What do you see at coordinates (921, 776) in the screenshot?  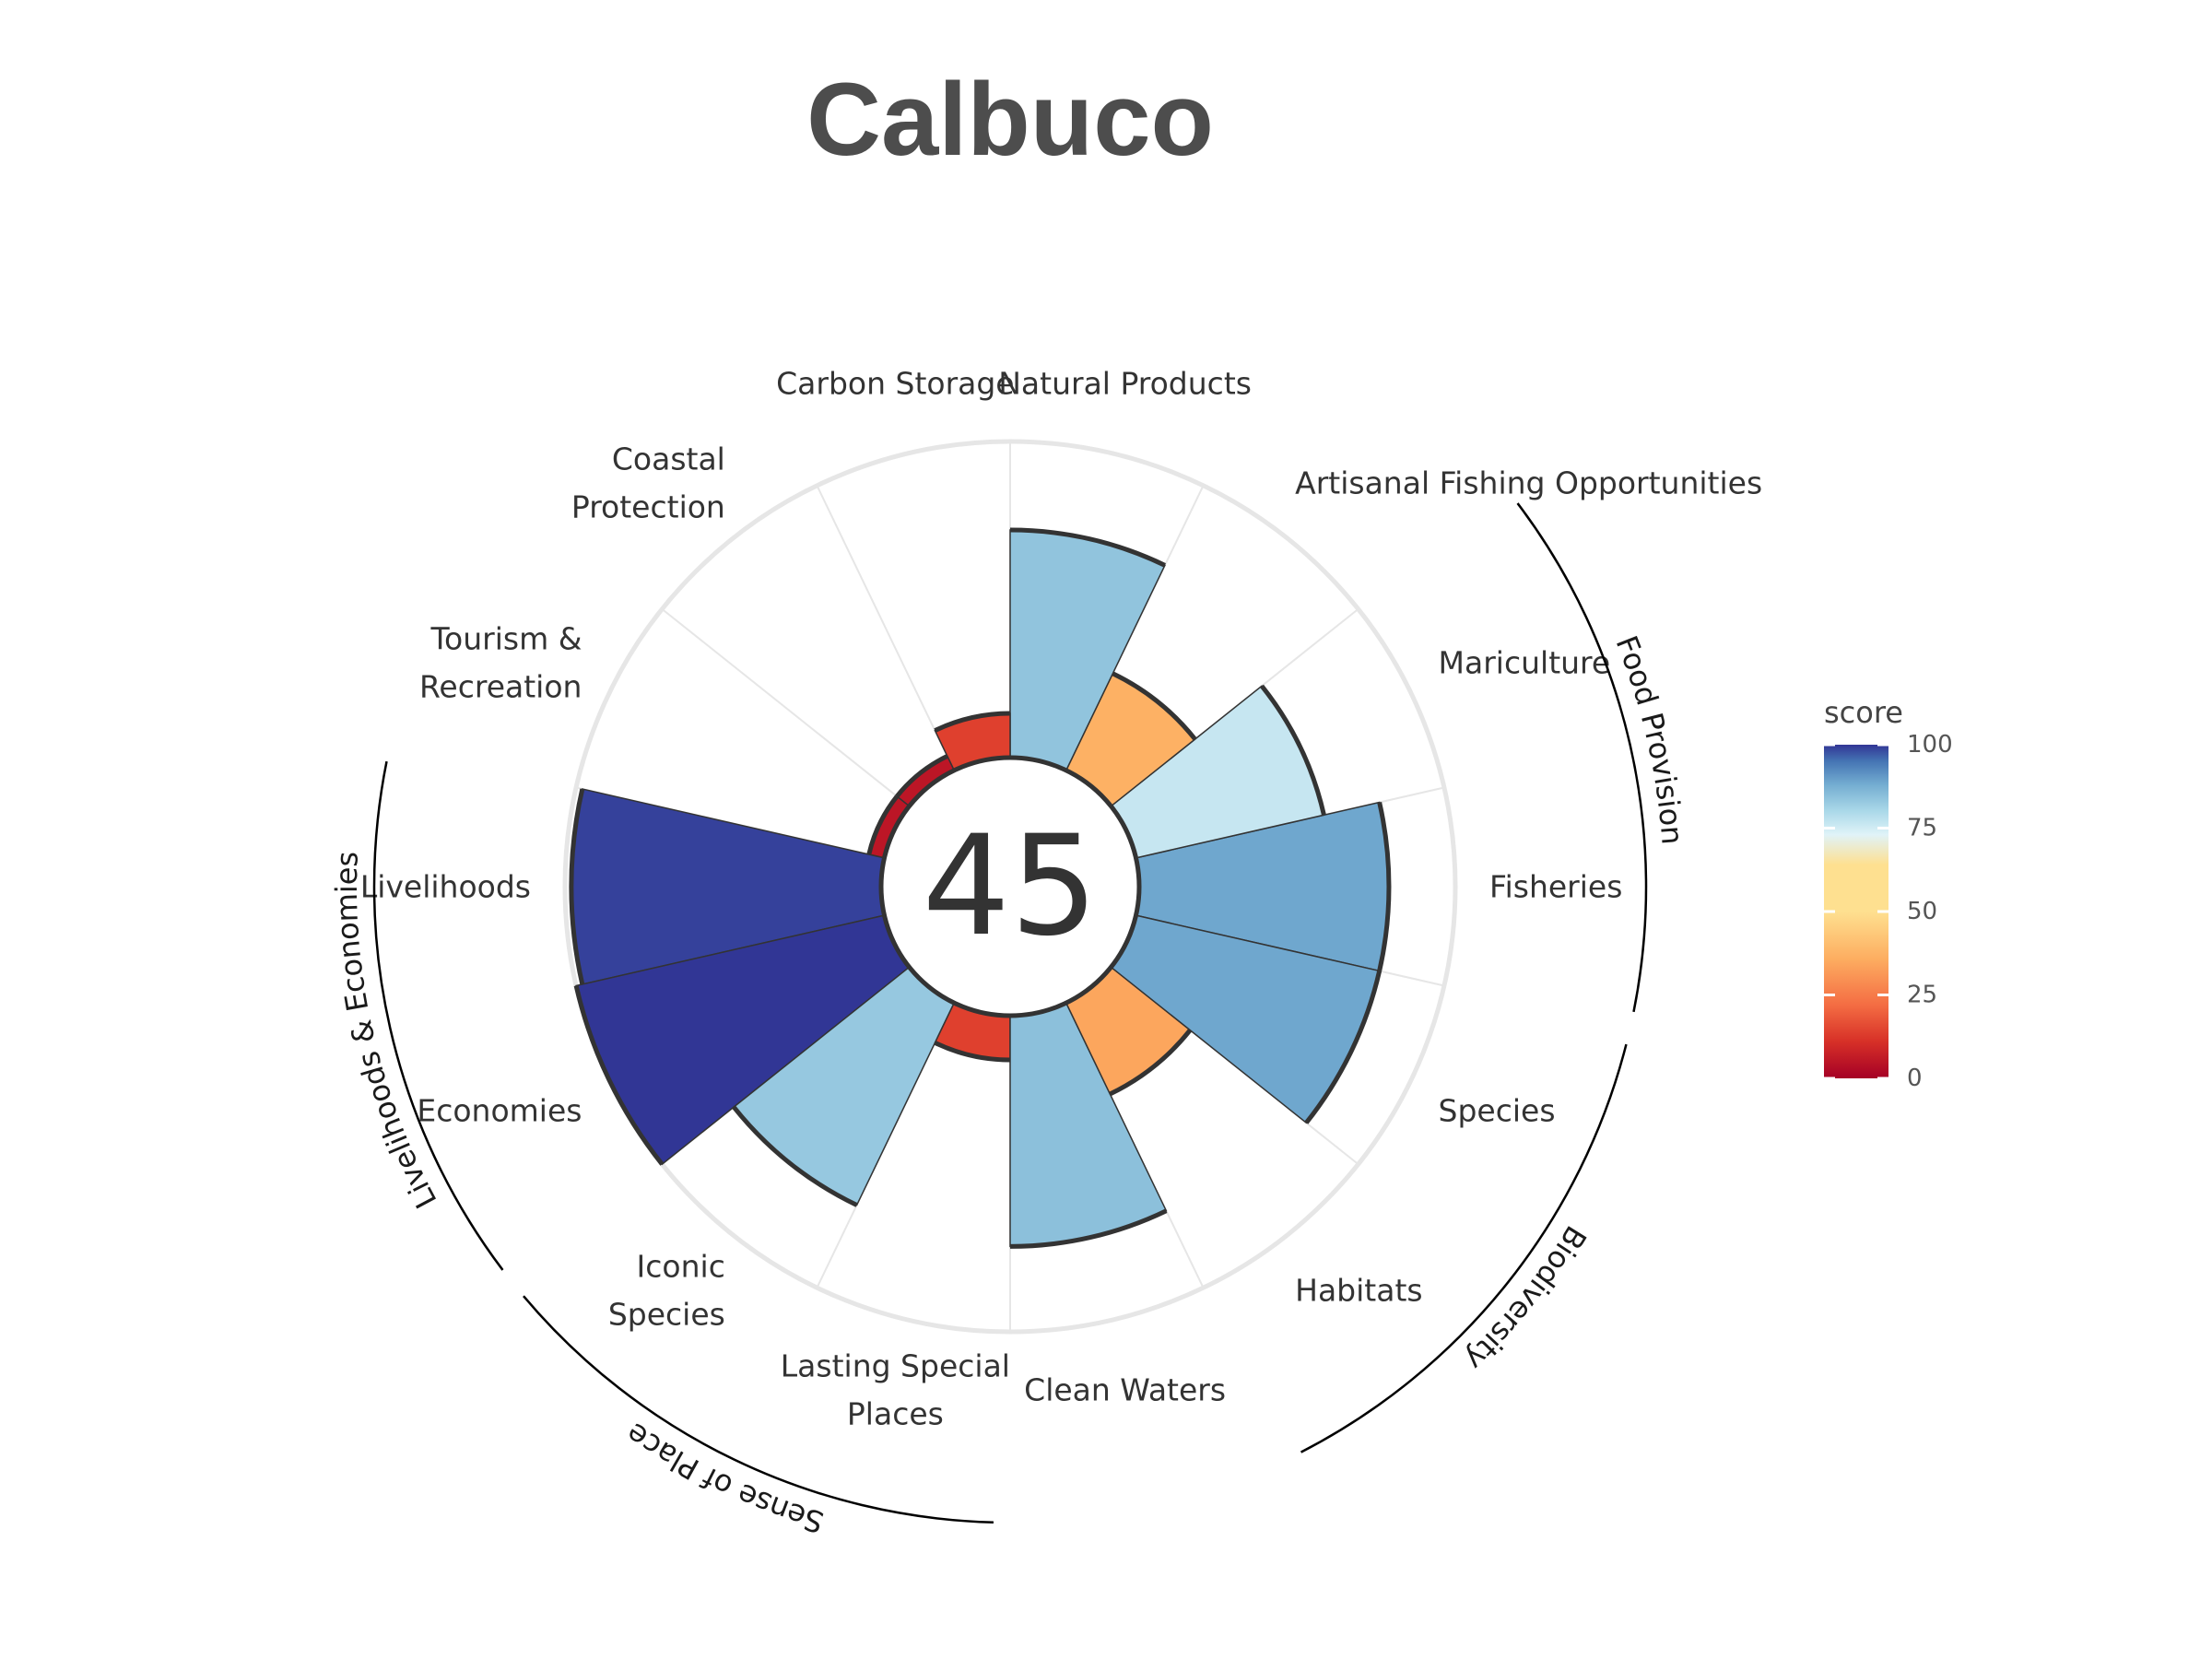 I see `petal-edge-coastal-protection` at bounding box center [921, 776].